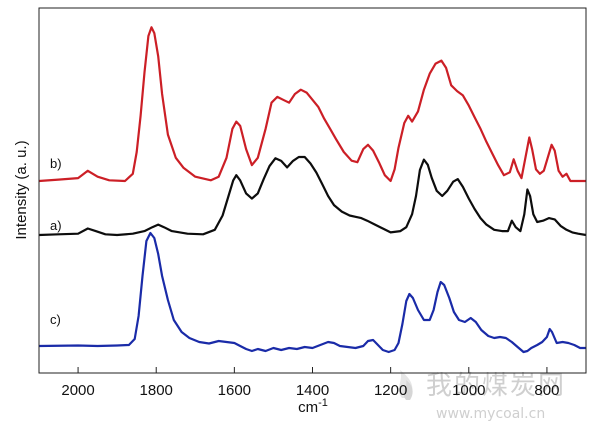  Describe the element at coordinates (390, 390) in the screenshot. I see `x-tick-label-1200: 1200` at that location.